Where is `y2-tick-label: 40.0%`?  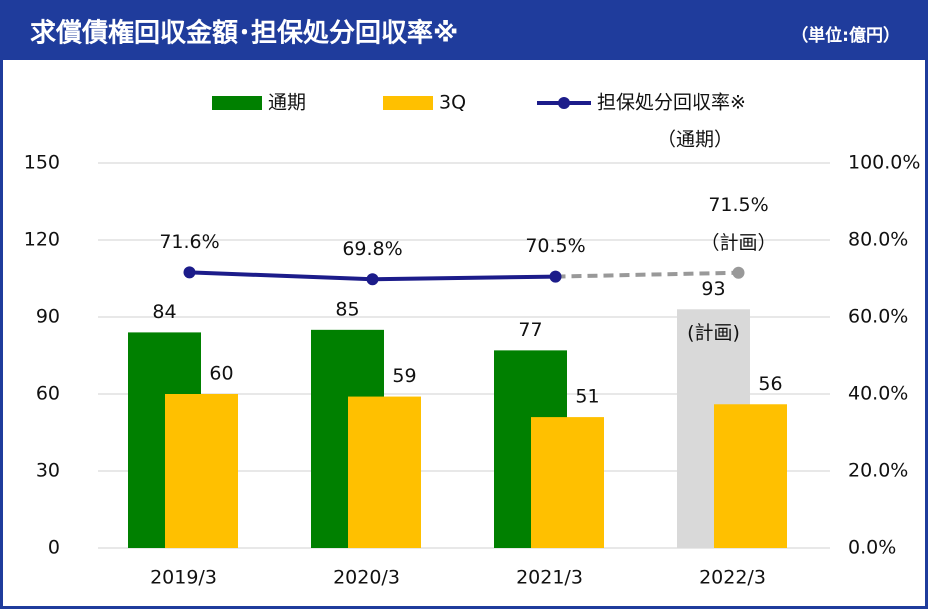
y2-tick-label: 40.0% is located at coordinates (878, 394).